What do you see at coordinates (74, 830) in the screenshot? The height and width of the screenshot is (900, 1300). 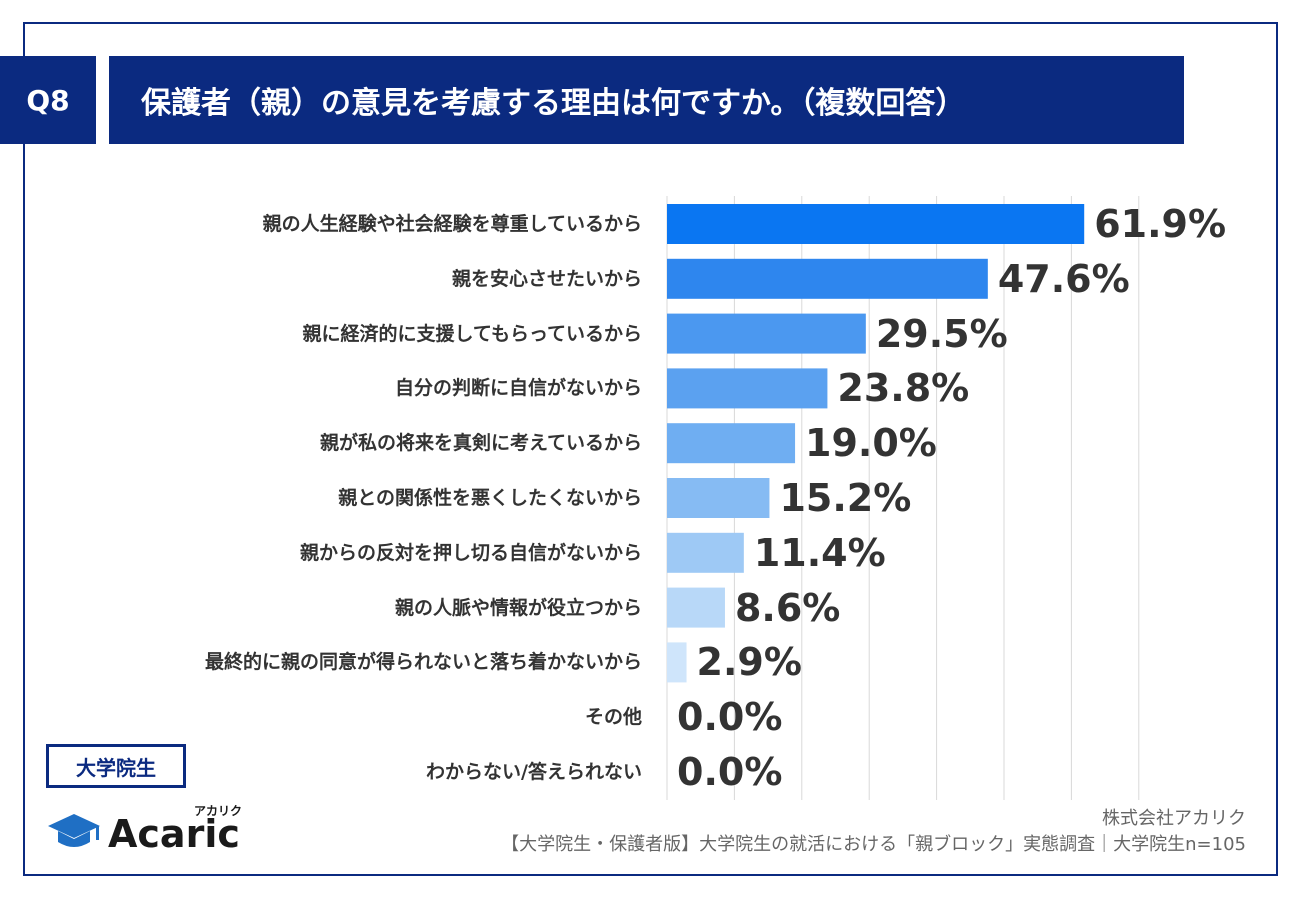 I see `graduation-cap-icon` at bounding box center [74, 830].